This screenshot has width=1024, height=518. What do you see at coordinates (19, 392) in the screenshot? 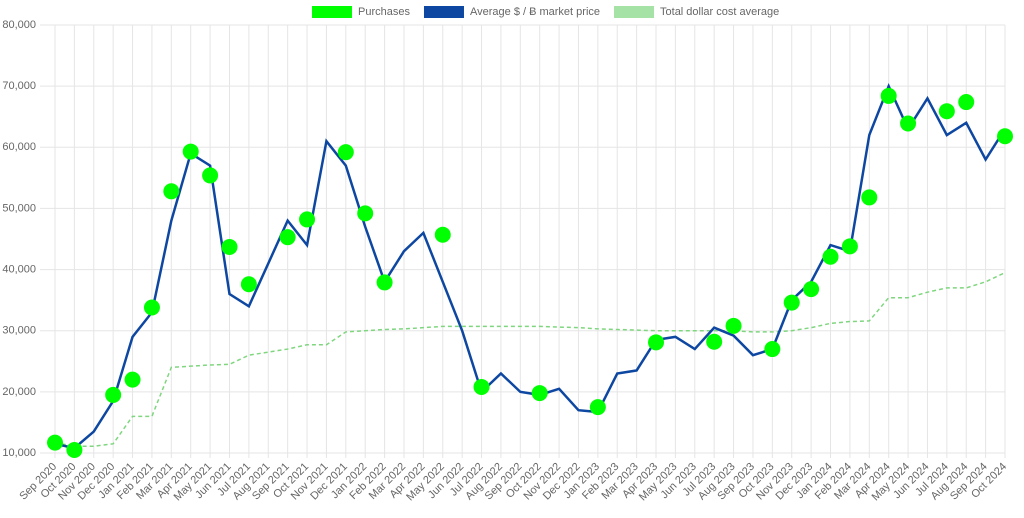
I see `y-tick-label: 20,000` at bounding box center [19, 392].